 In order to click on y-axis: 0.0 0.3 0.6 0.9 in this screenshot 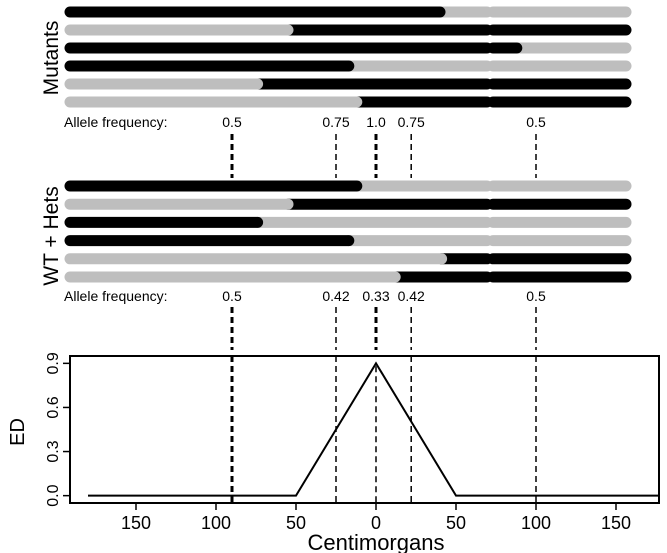, I will do `click(57, 429)`.